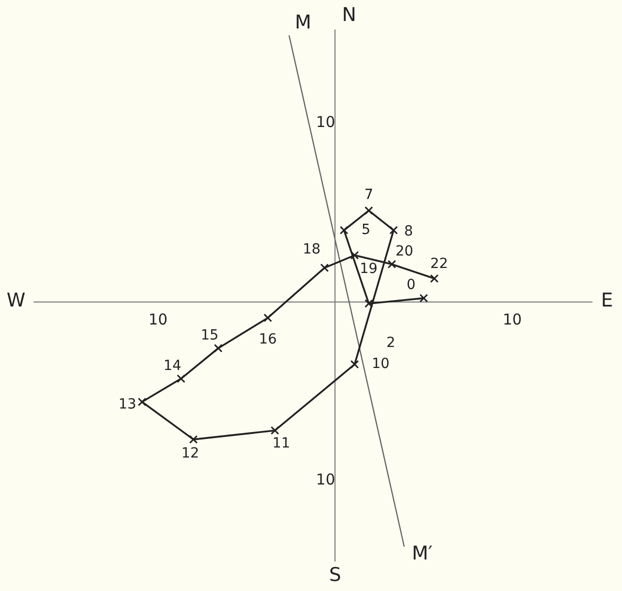 Image resolution: width=622 pixels, height=591 pixels. I want to click on annotation: M′, so click(422, 553).